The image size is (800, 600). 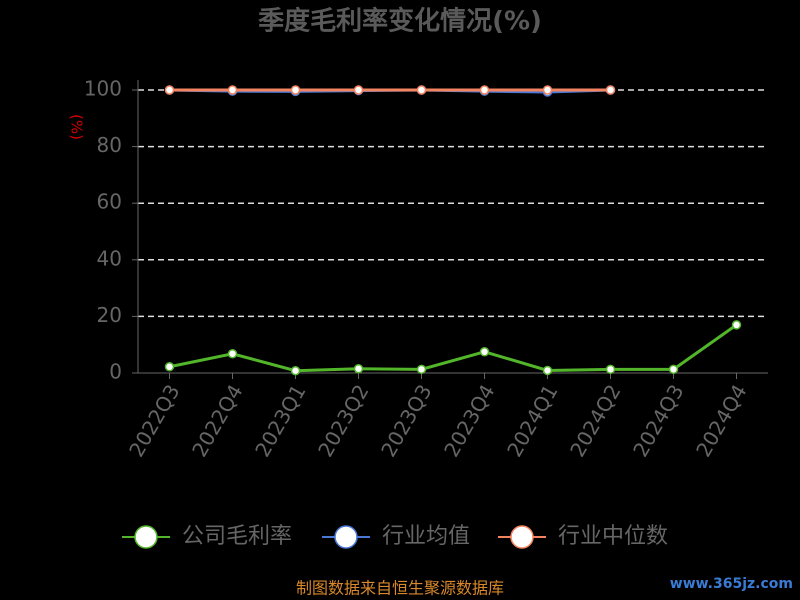 I want to click on legend-label: 公司毛利率, so click(x=237, y=536).